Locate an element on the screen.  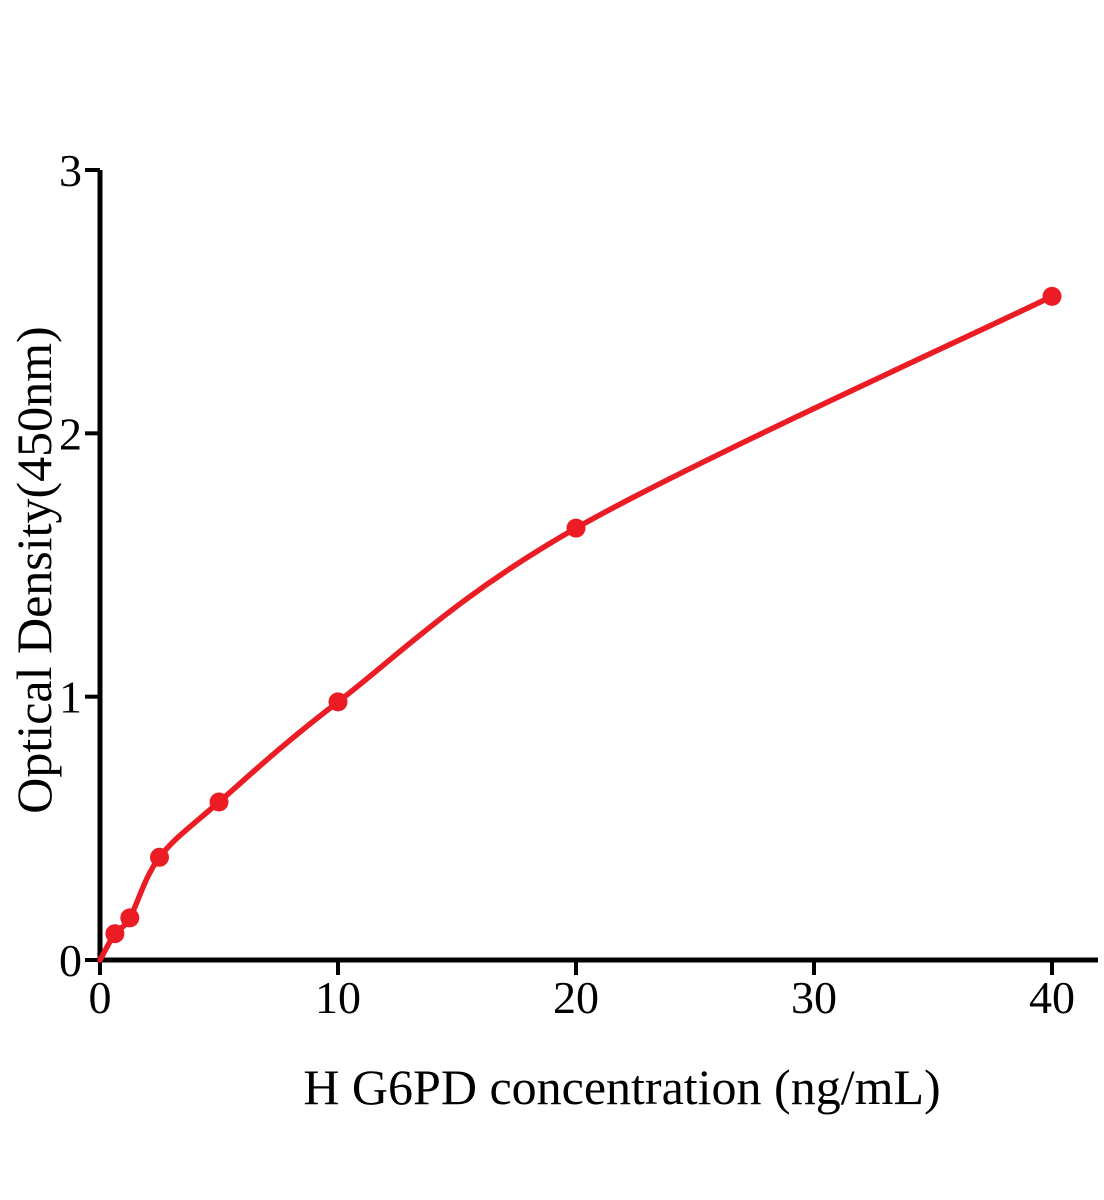
x-tick-label: 30 is located at coordinates (814, 997).